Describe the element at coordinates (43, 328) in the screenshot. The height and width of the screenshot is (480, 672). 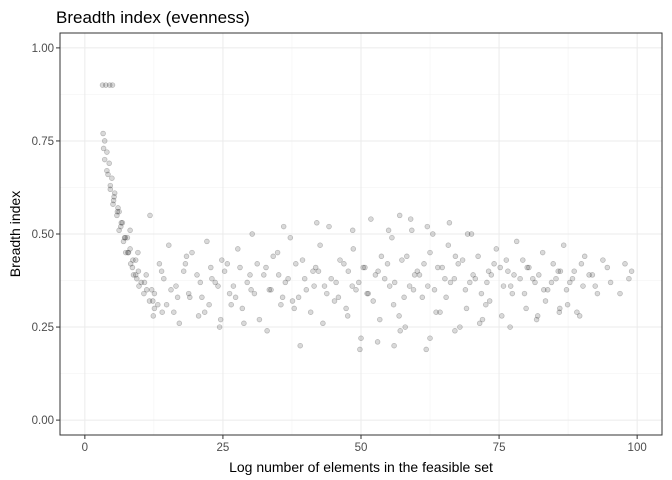
I see `y-tick-label: 0.25` at that location.